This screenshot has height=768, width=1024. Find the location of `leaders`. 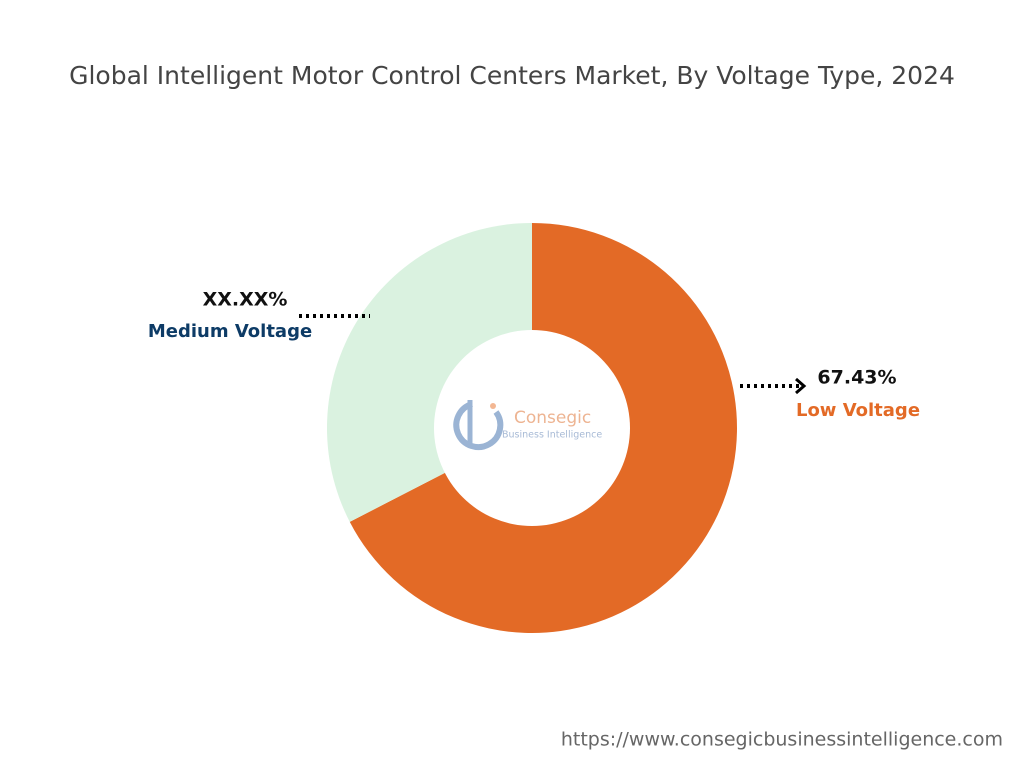

leaders is located at coordinates (553, 354).